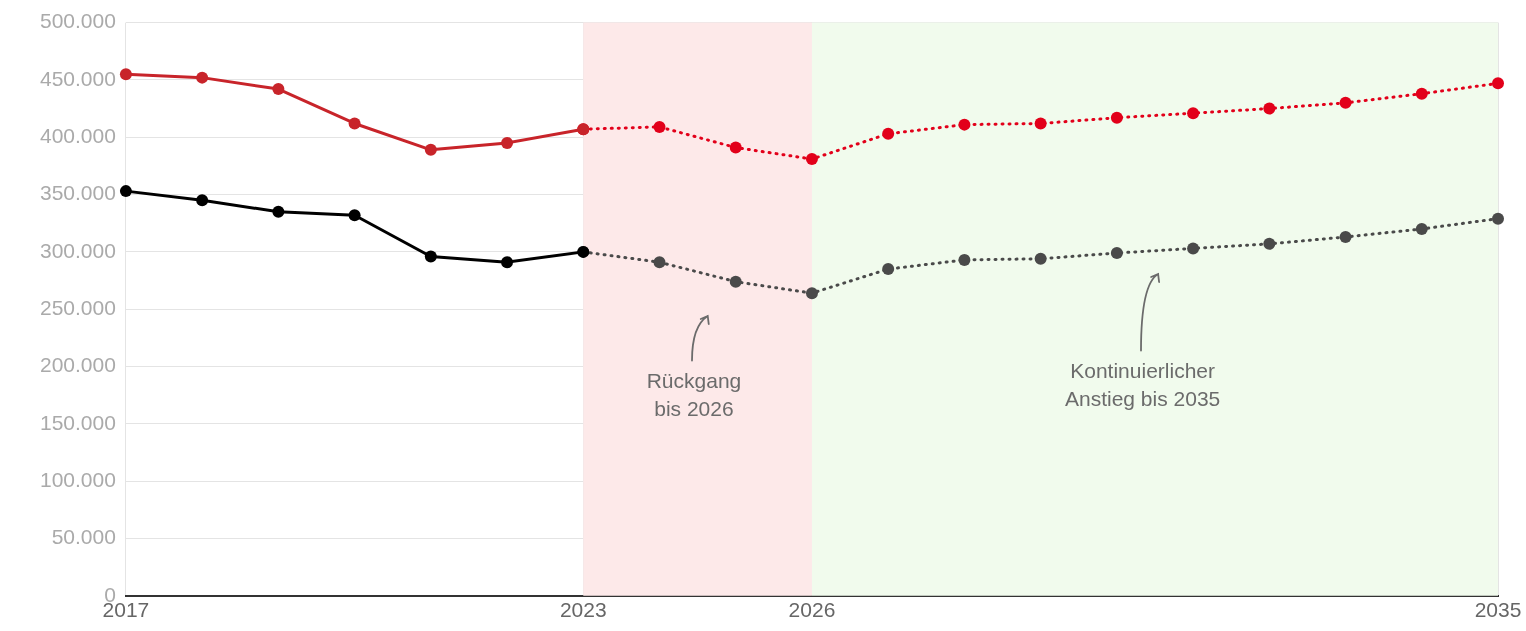 The width and height of the screenshot is (1526, 631). Describe the element at coordinates (77, 422) in the screenshot. I see `y-tick-label: 150.000` at that location.